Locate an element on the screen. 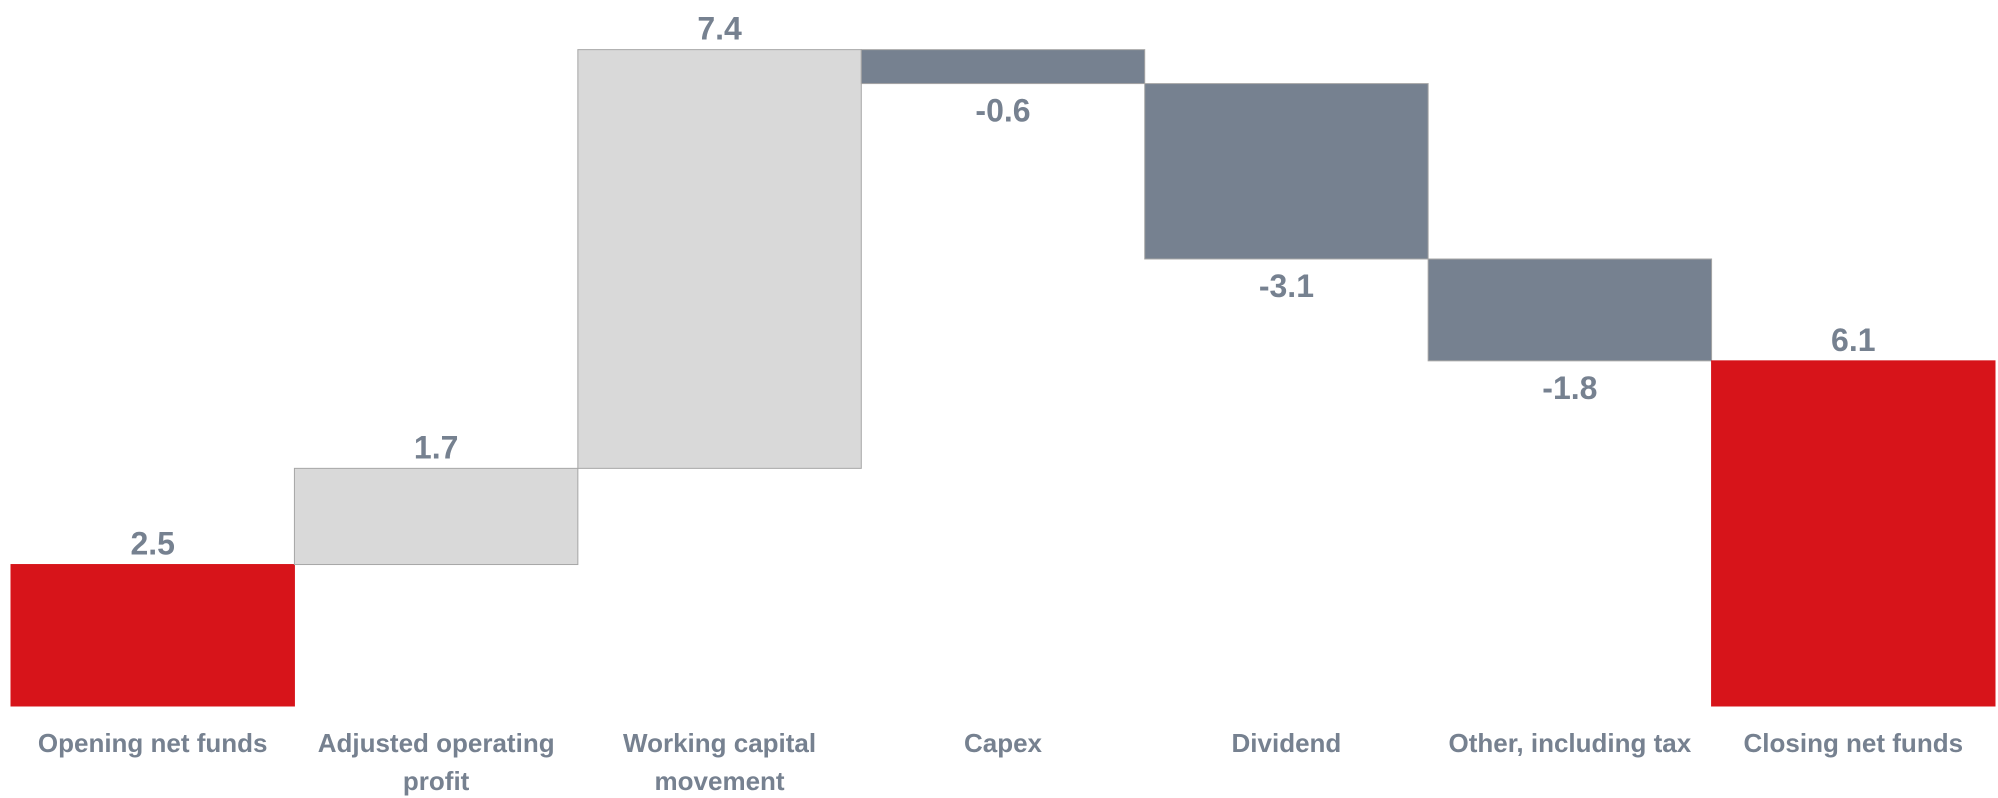  value-label: -1.8 is located at coordinates (1569, 388).